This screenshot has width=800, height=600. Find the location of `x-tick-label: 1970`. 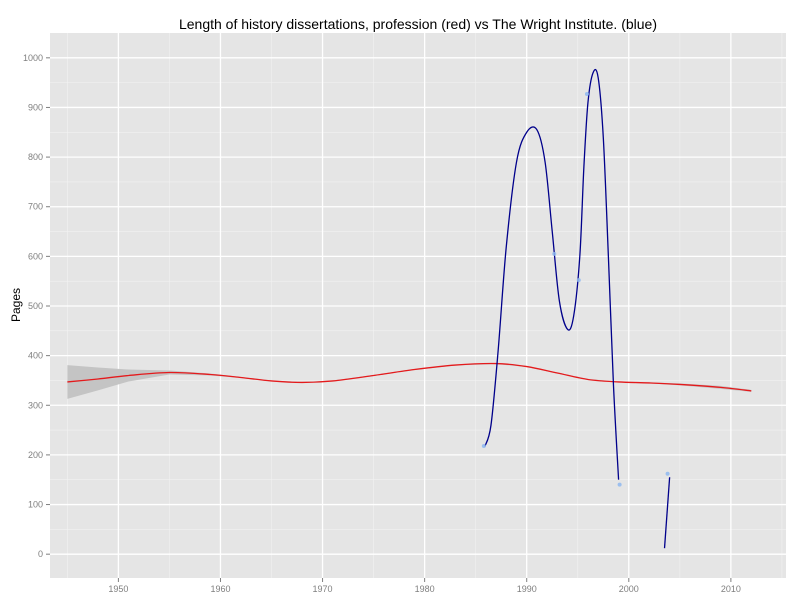

x-tick-label: 1970 is located at coordinates (323, 589).